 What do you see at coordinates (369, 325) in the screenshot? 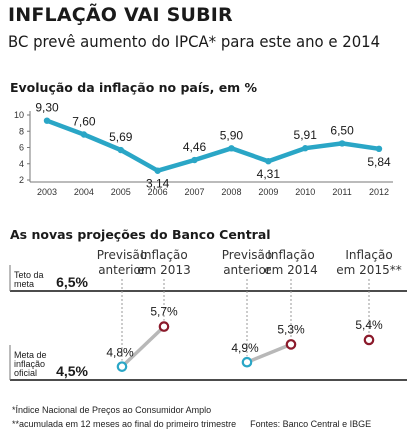
I see `current-inflation-value: 5,4%` at bounding box center [369, 325].